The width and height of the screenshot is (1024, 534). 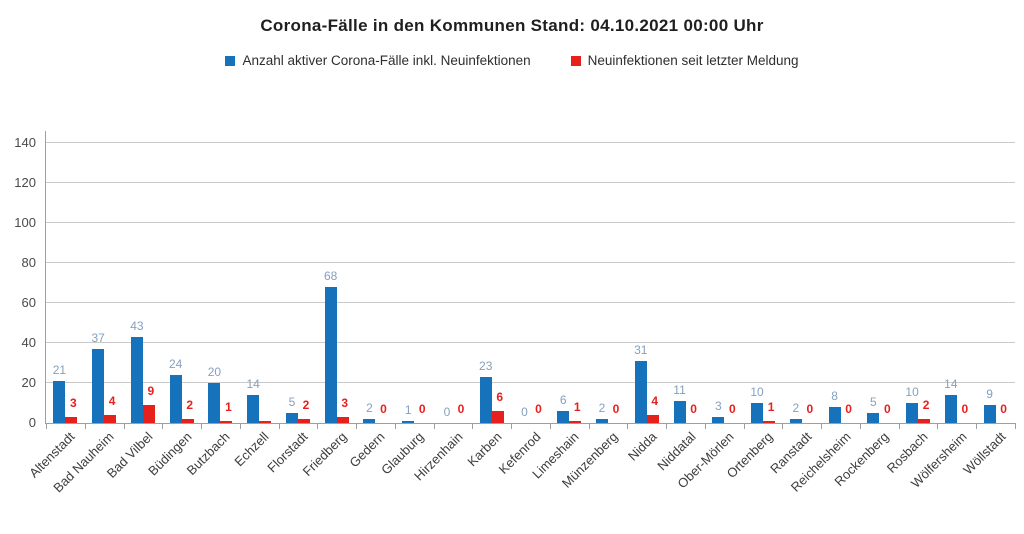 What do you see at coordinates (28, 262) in the screenshot?
I see `y-axis-tick-label: 80` at bounding box center [28, 262].